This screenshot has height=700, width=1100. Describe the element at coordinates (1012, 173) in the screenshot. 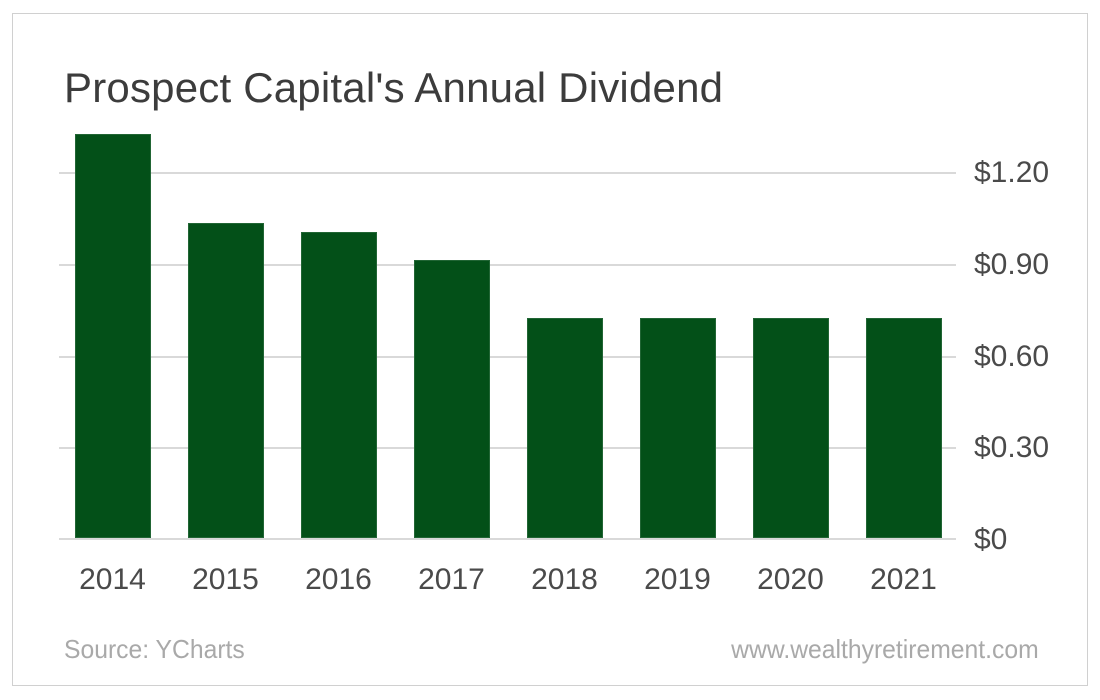

I see `y-tick-label: $1.20` at that location.